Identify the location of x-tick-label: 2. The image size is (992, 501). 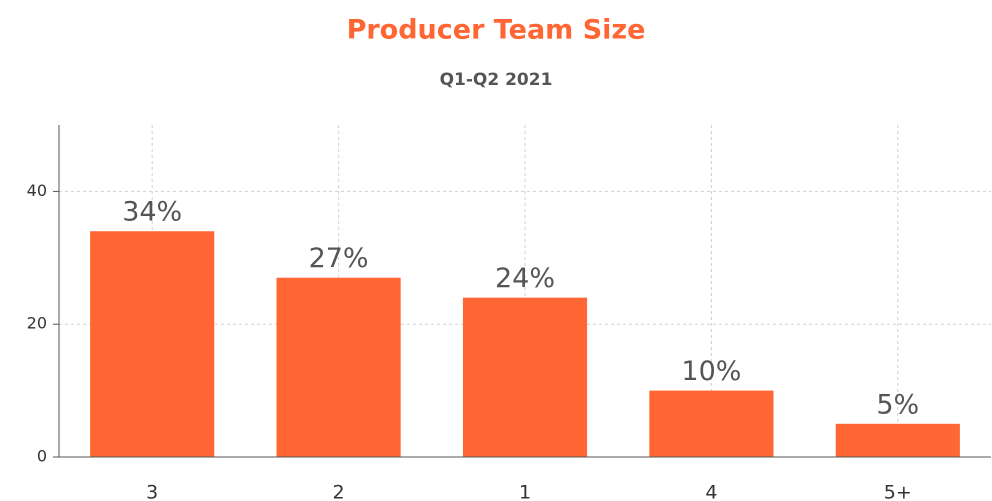
(339, 491).